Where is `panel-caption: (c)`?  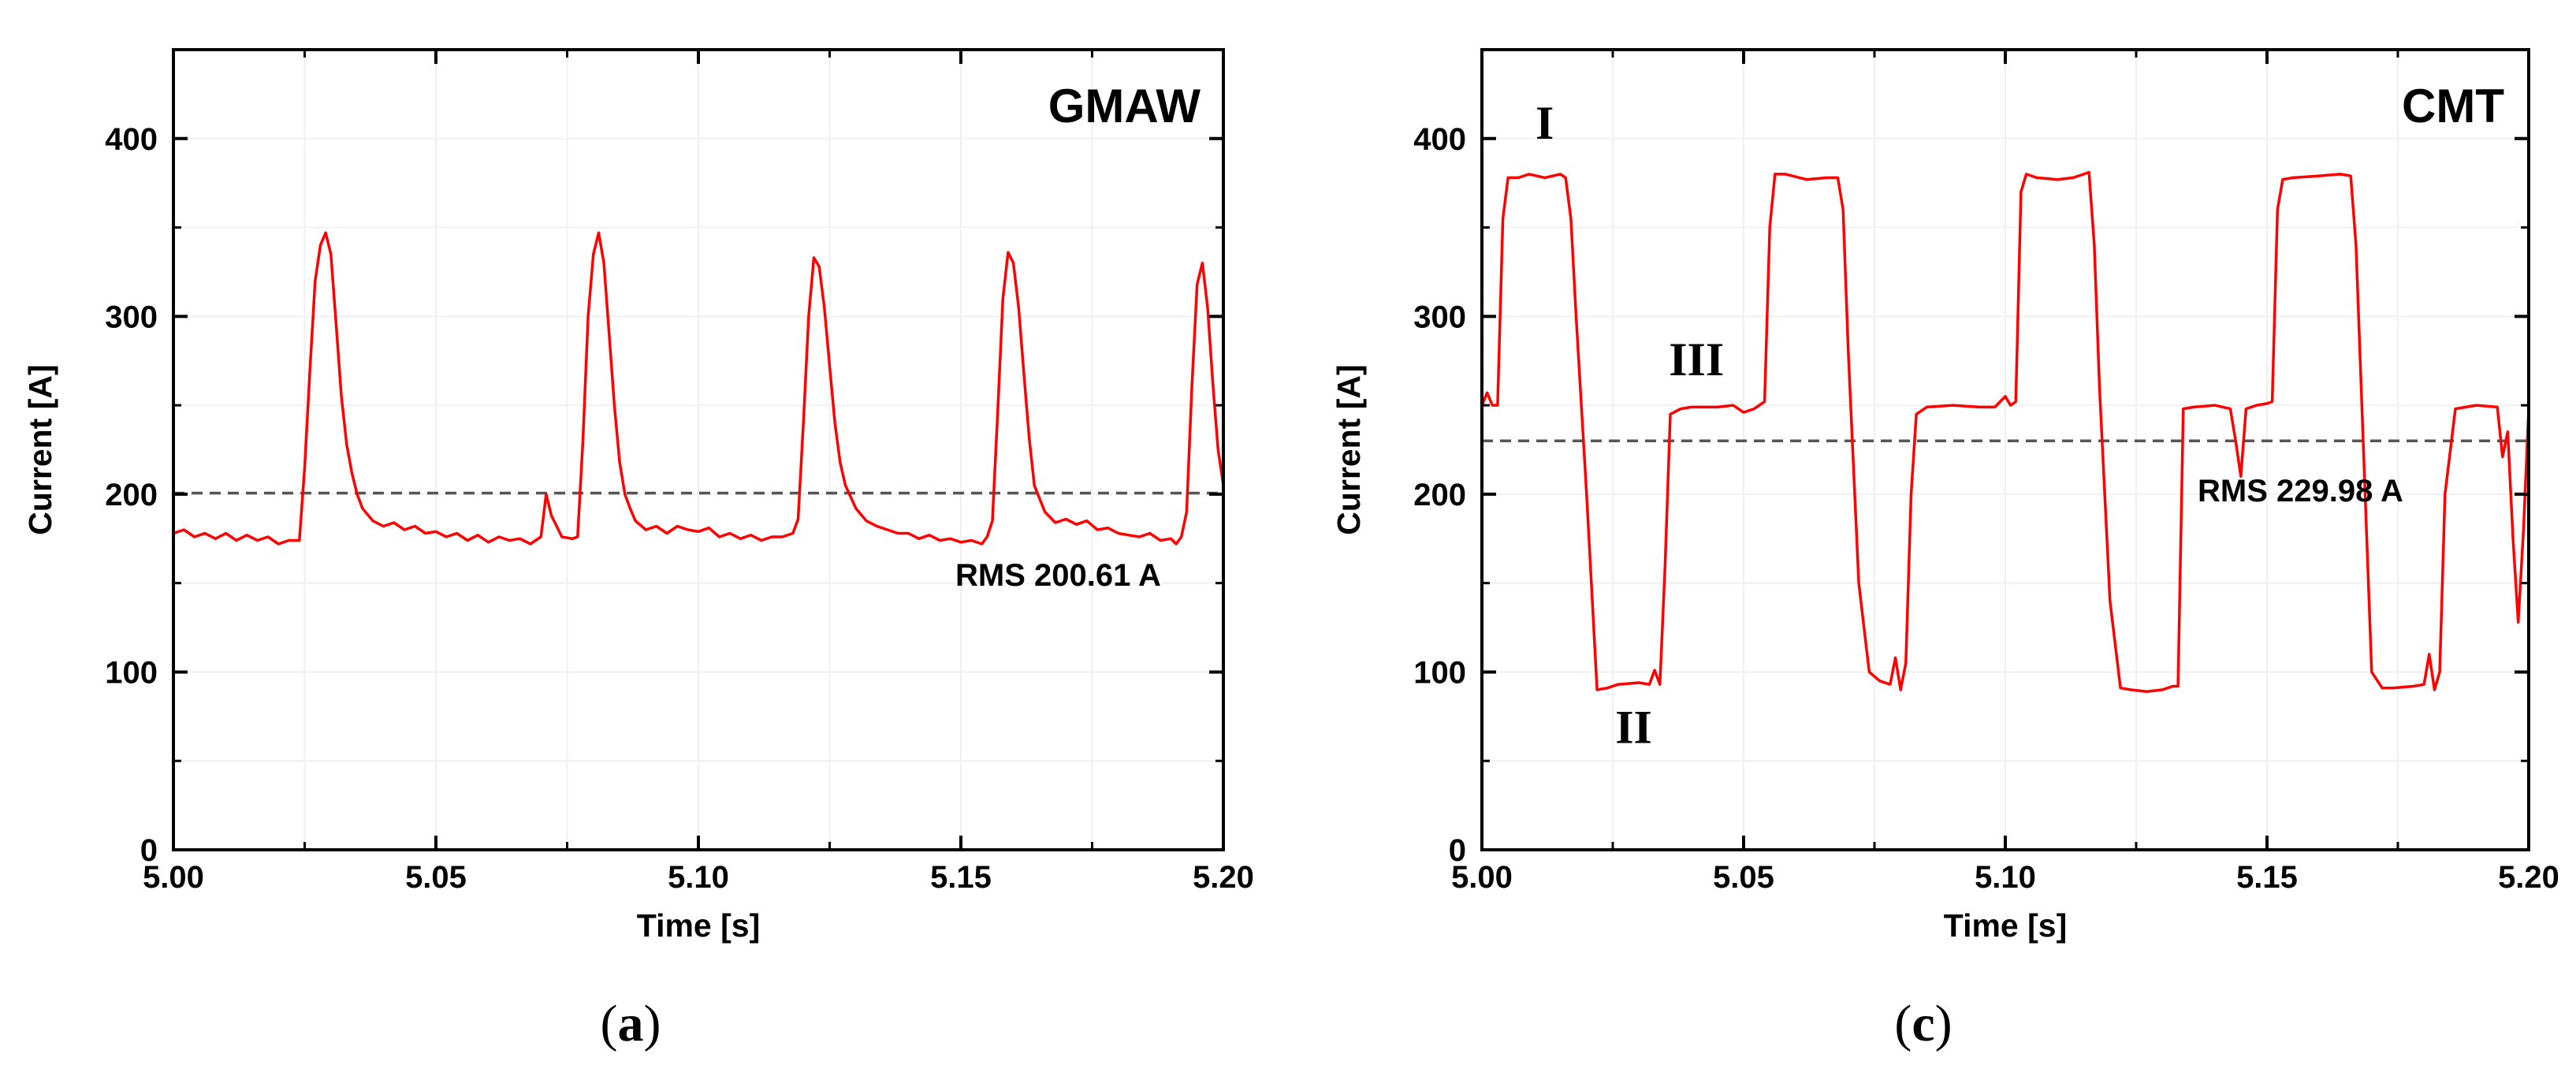 panel-caption: (c) is located at coordinates (1923, 1023).